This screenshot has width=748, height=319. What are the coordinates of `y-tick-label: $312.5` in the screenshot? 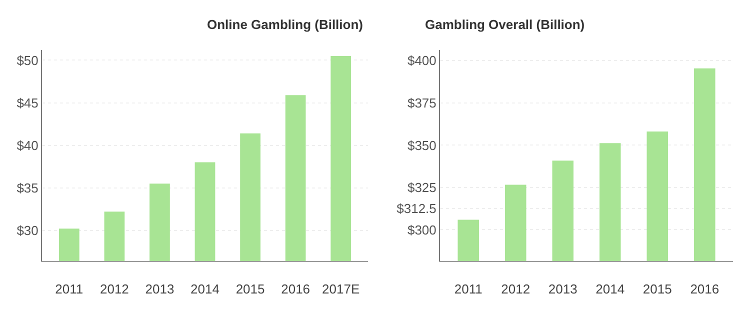 It's located at (416, 208).